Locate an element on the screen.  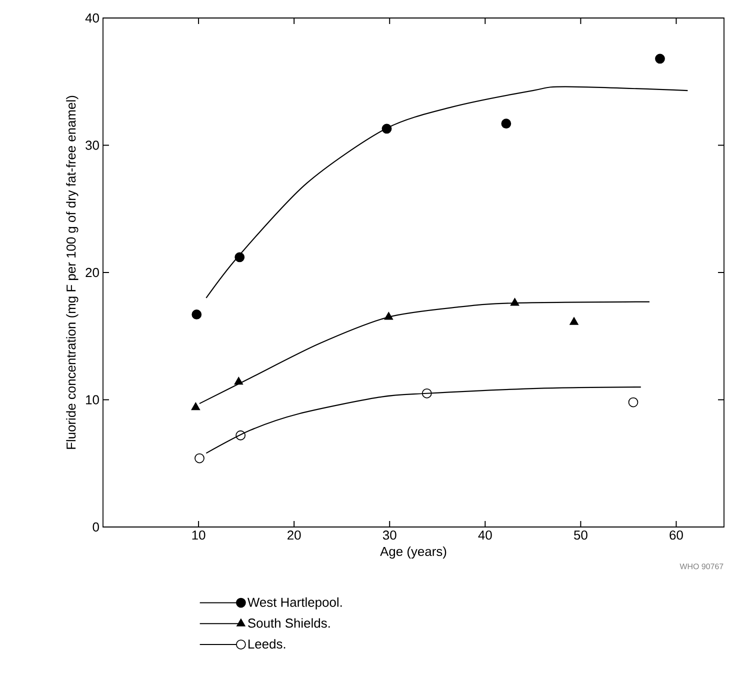
x-tick-label: 50 is located at coordinates (581, 535).